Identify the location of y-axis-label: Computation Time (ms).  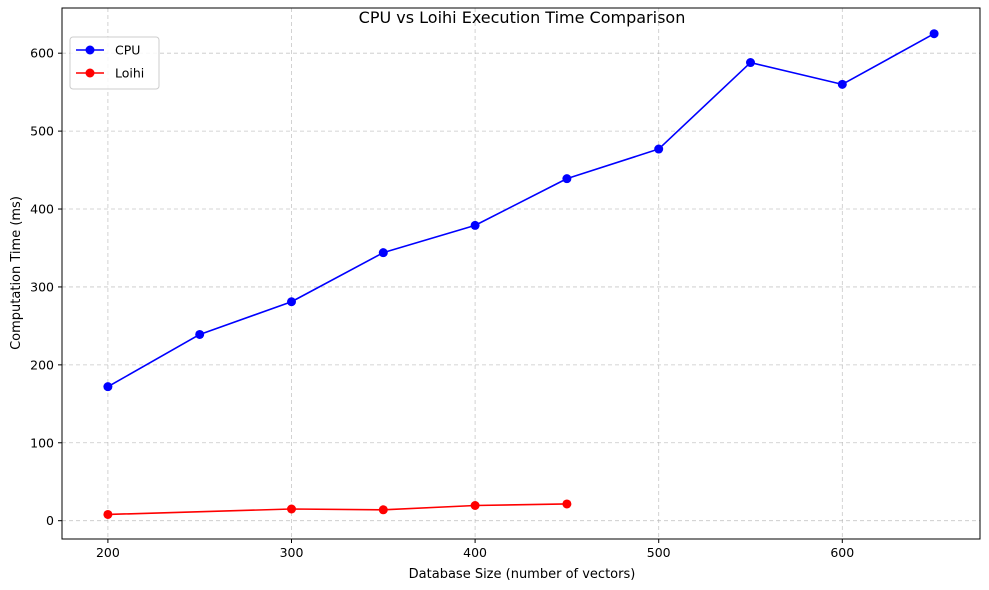
(16, 273).